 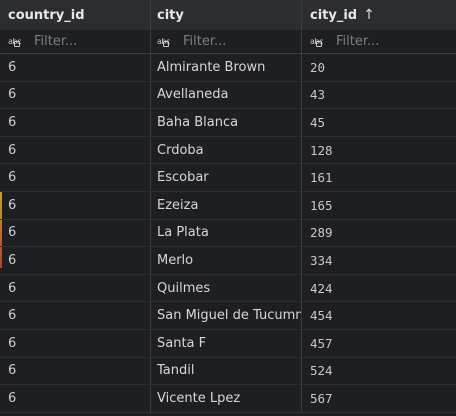 What do you see at coordinates (318, 95) in the screenshot?
I see `cell-city-id: 43` at bounding box center [318, 95].